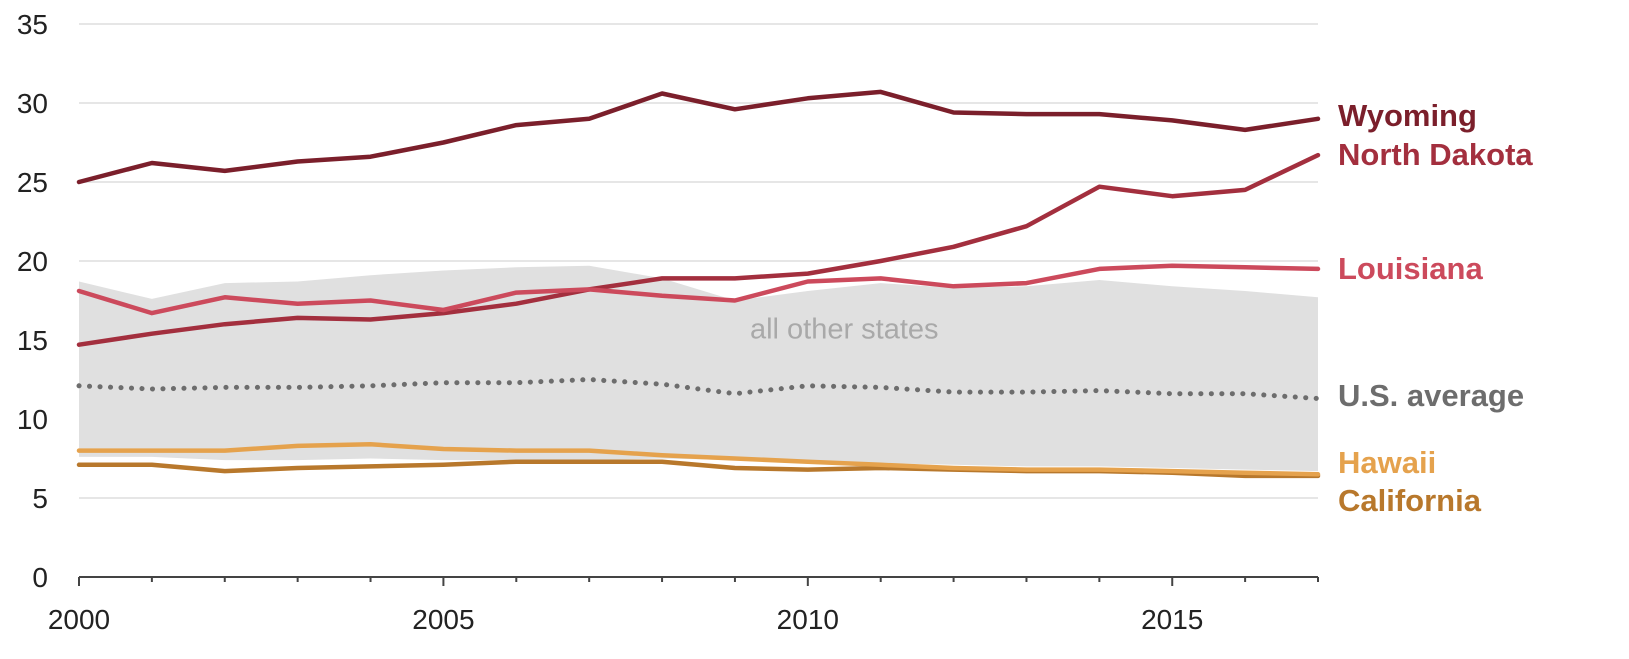 This screenshot has width=1629, height=659. Describe the element at coordinates (1172, 619) in the screenshot. I see `x-tick-label-2015: 2015` at that location.